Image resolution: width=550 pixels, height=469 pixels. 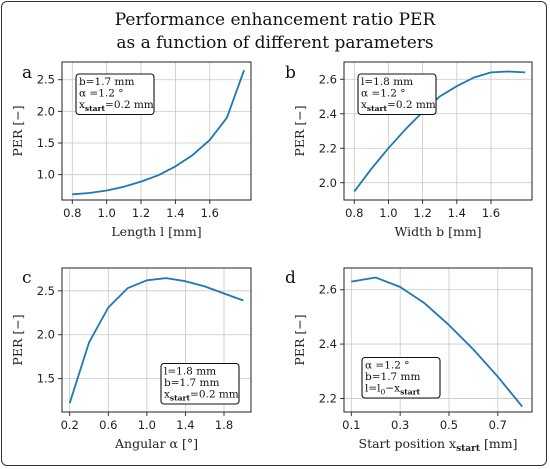 I want to click on x-tick-label: 1.8, so click(x=224, y=425).